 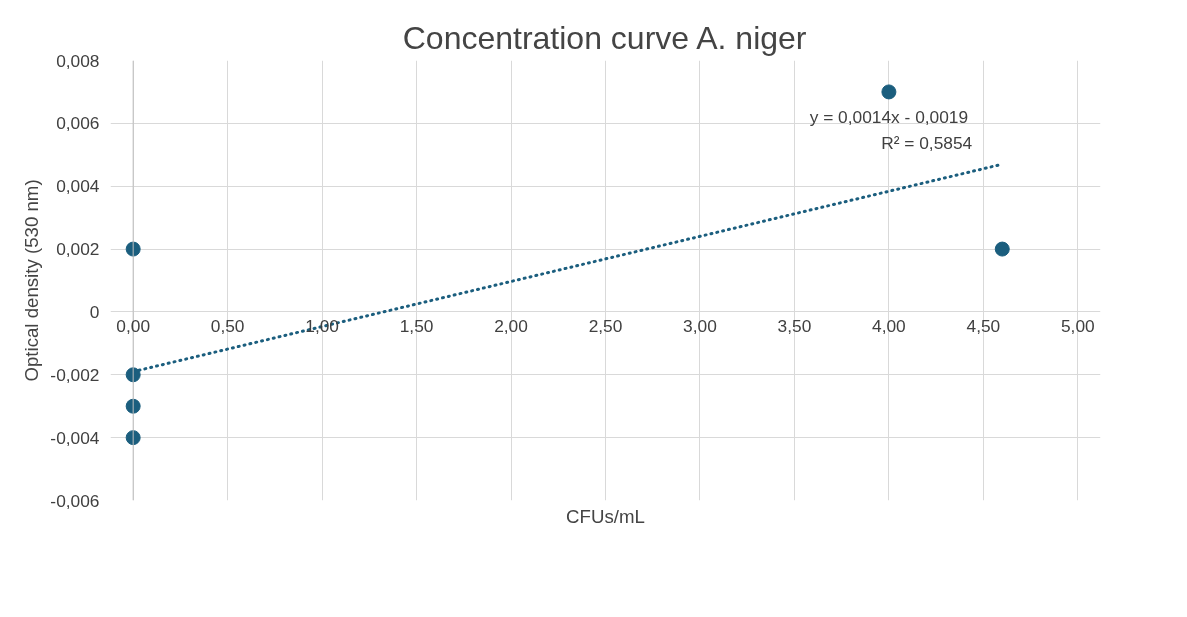 I want to click on x-tick-label: 4,50, so click(x=983, y=325).